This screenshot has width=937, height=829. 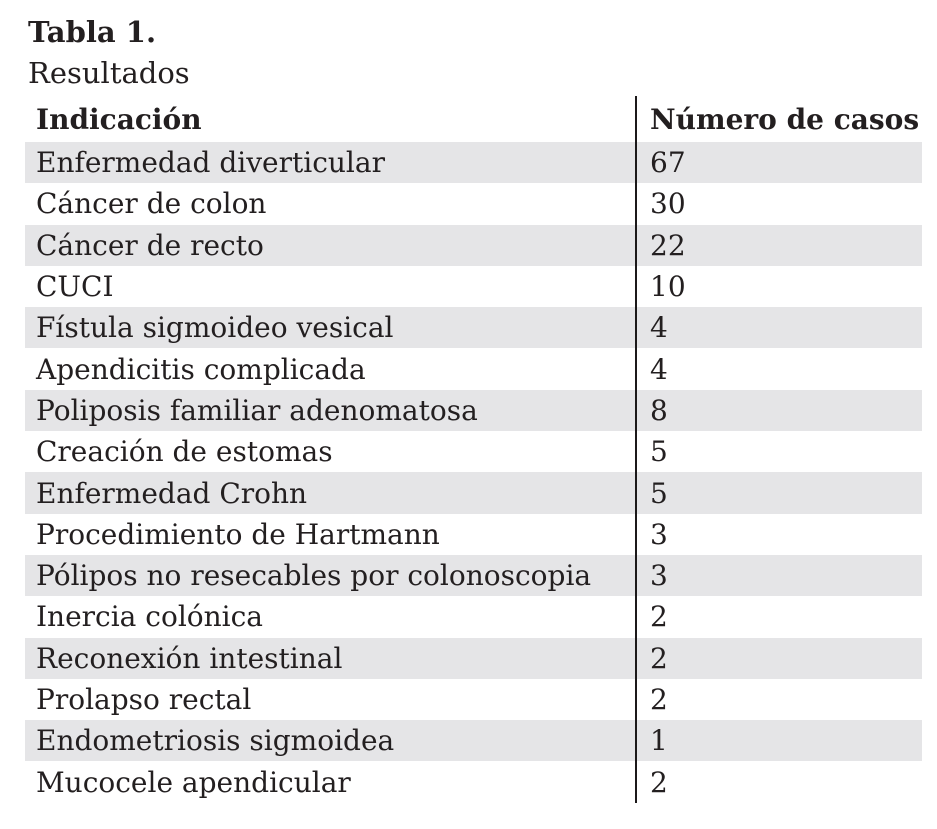 I want to click on indication-cell: Reconexión intestinal, so click(x=189, y=658).